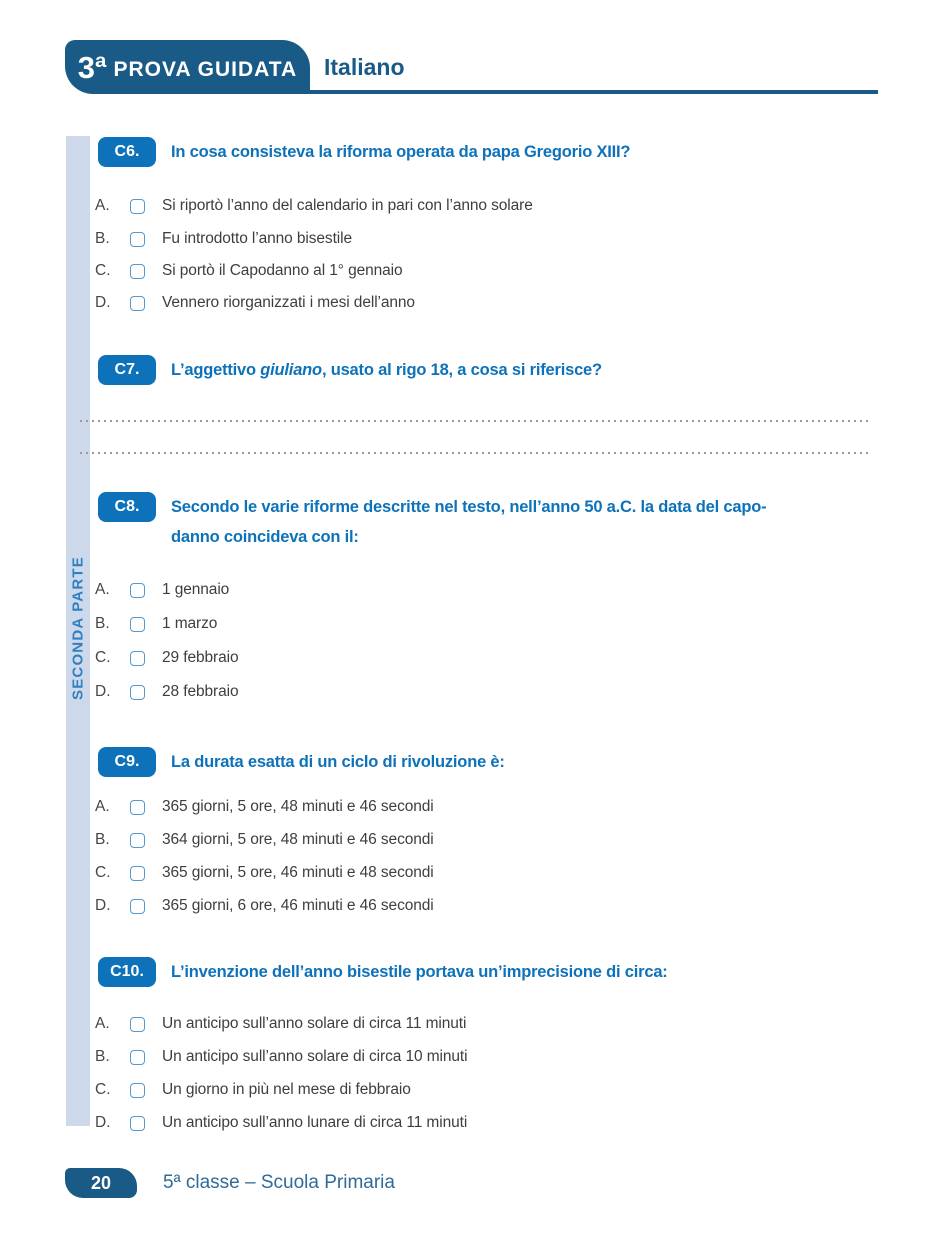 The width and height of the screenshot is (935, 1233). Describe the element at coordinates (92, 67) in the screenshot. I see `header-tab-number: 3ª` at that location.